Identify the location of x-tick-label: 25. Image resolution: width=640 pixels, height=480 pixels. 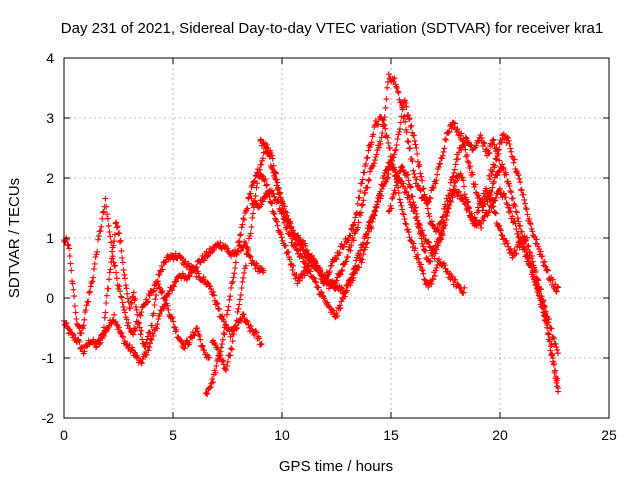
(609, 435).